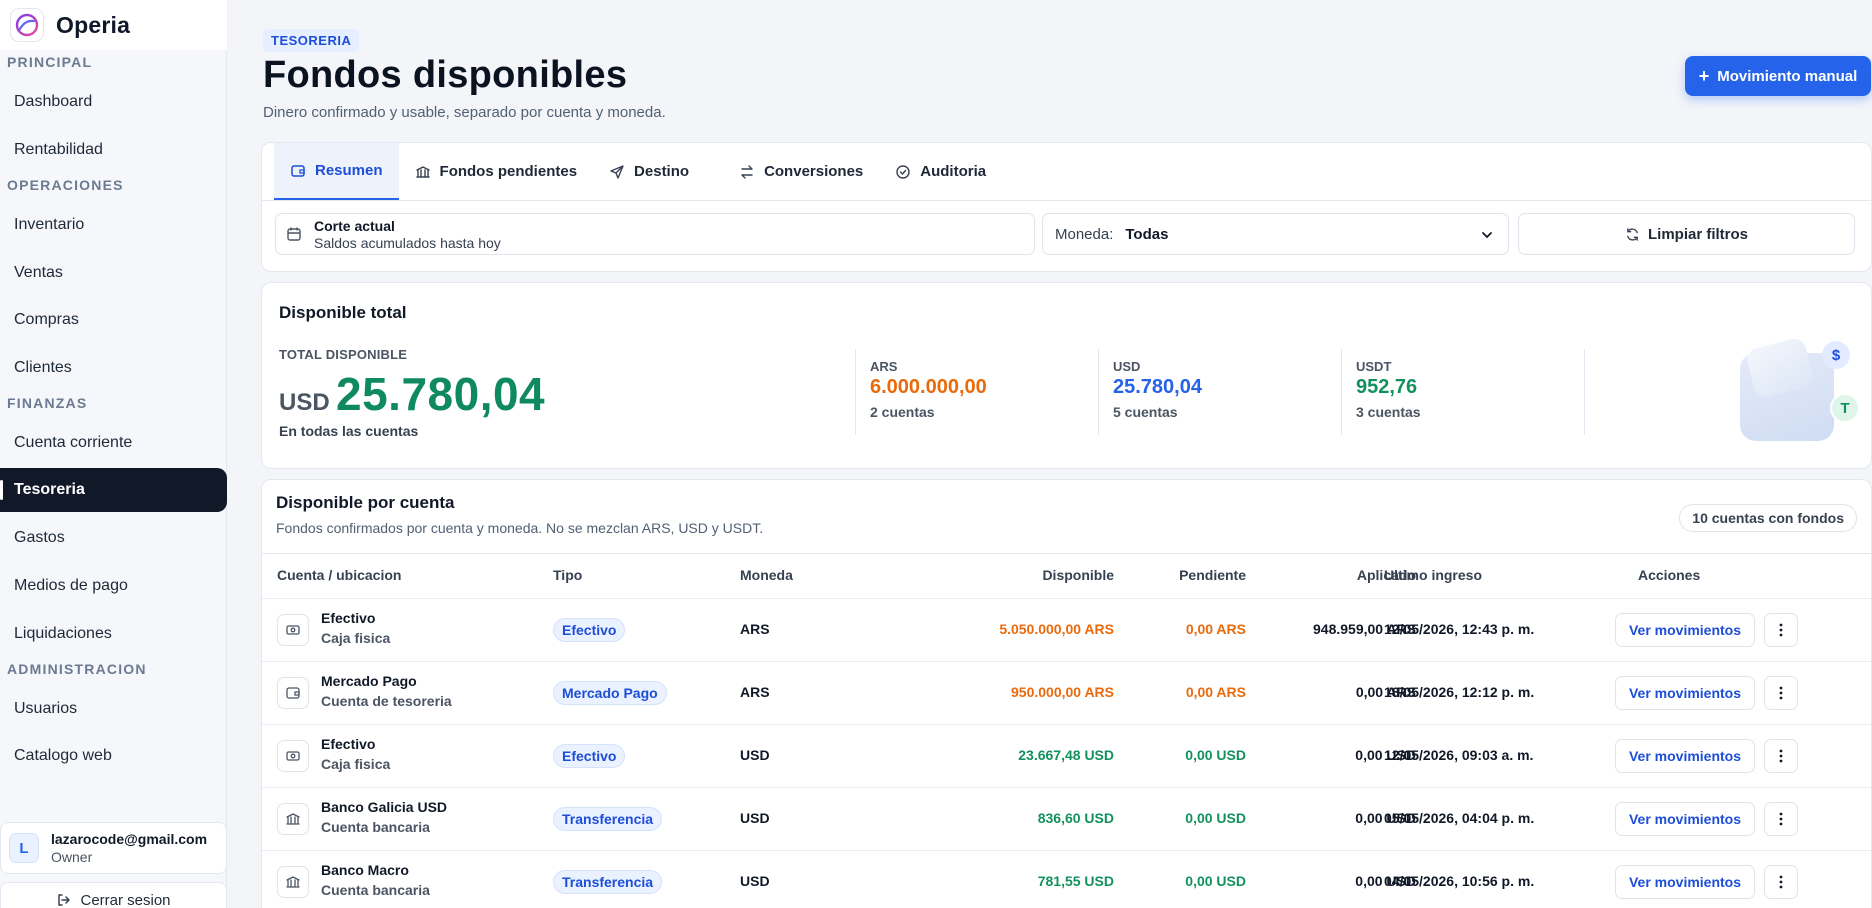  Describe the element at coordinates (113, 848) in the screenshot. I see `user-card: L lazarocode@gmail.com Owner` at that location.